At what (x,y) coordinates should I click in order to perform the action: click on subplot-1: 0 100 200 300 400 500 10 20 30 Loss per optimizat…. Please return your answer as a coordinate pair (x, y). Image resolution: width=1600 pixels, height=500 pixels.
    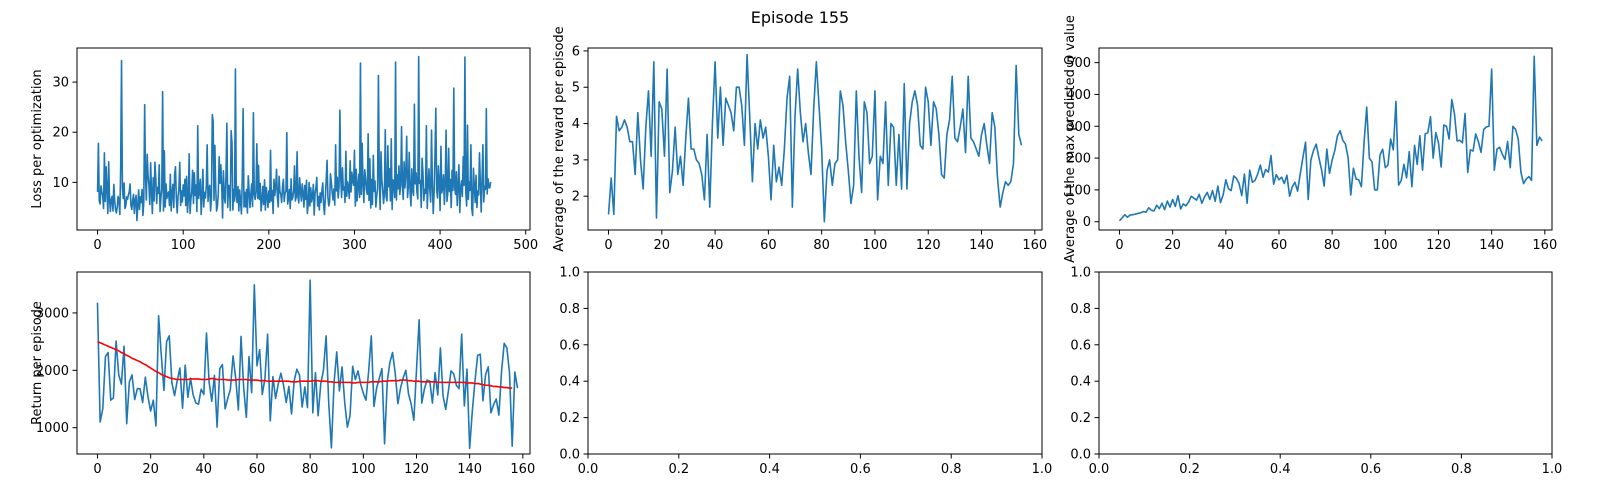
    Looking at the image, I should click on (284, 150).